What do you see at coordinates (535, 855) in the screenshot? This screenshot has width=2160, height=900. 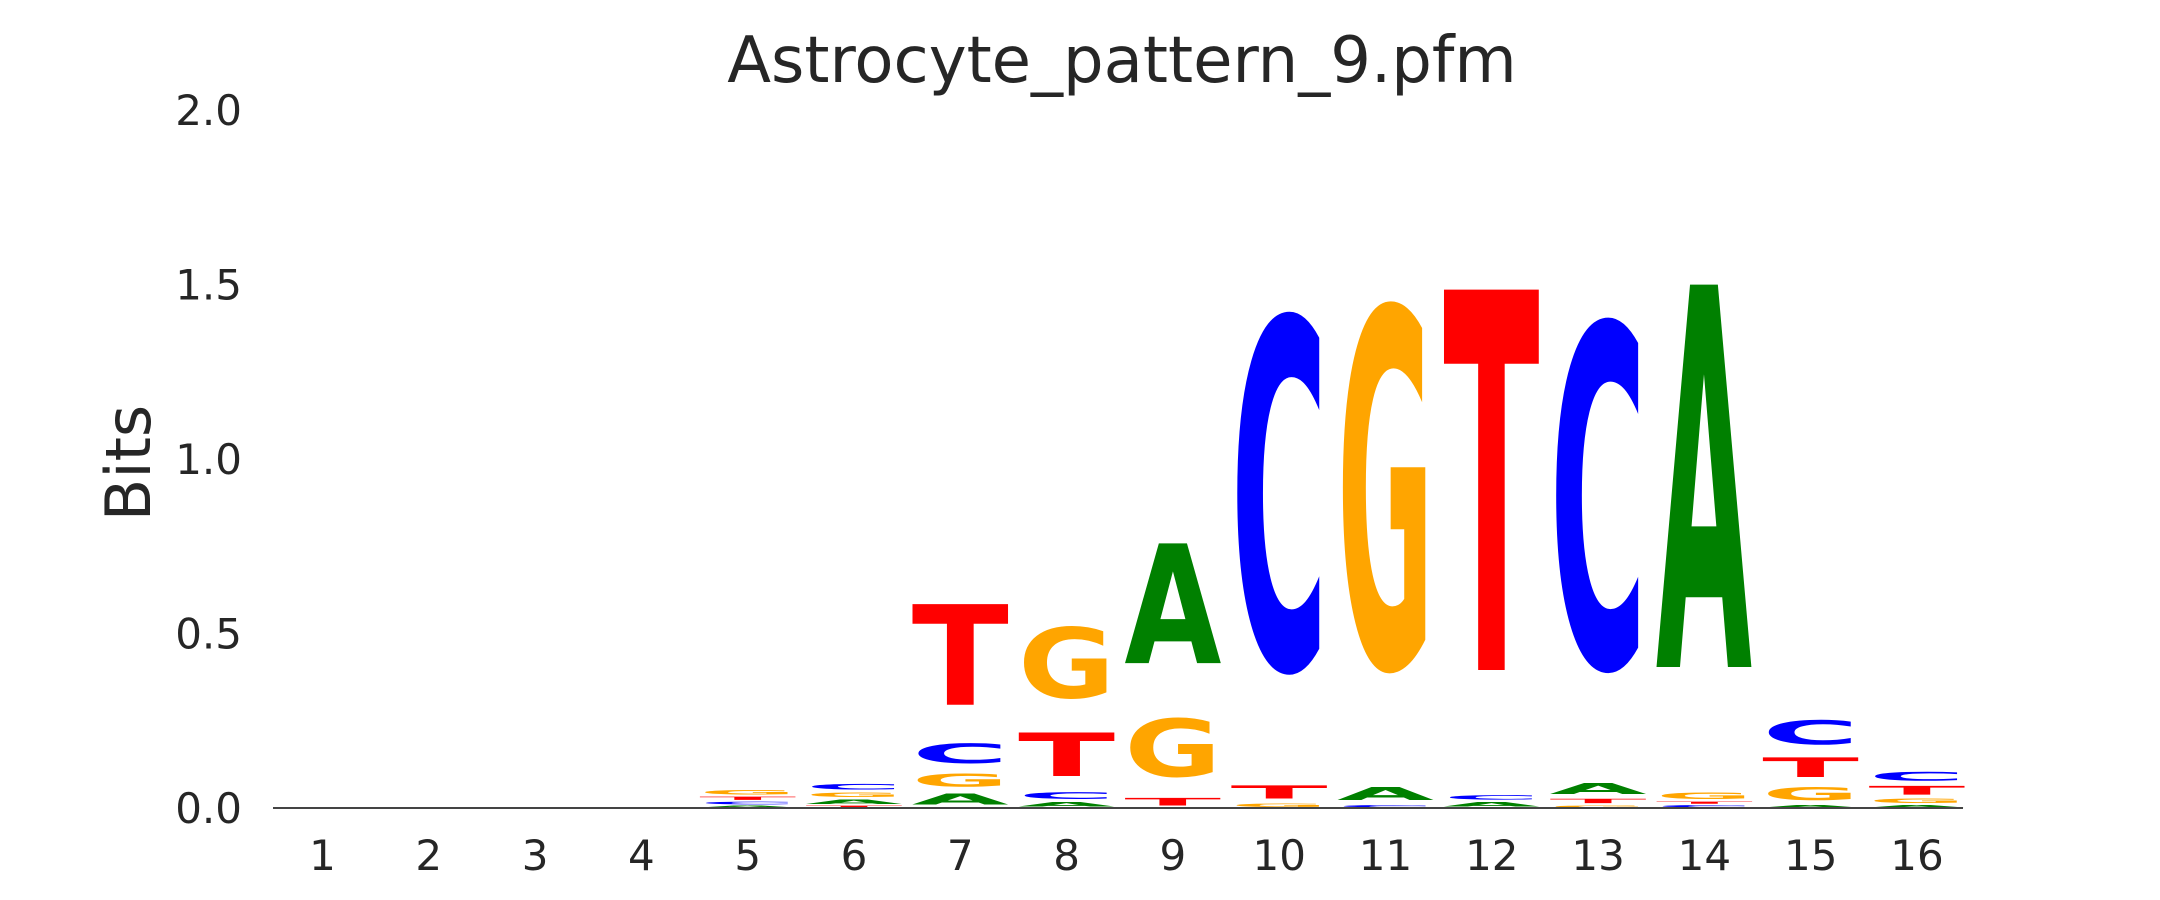 I see `x-tick-label: 3` at bounding box center [535, 855].